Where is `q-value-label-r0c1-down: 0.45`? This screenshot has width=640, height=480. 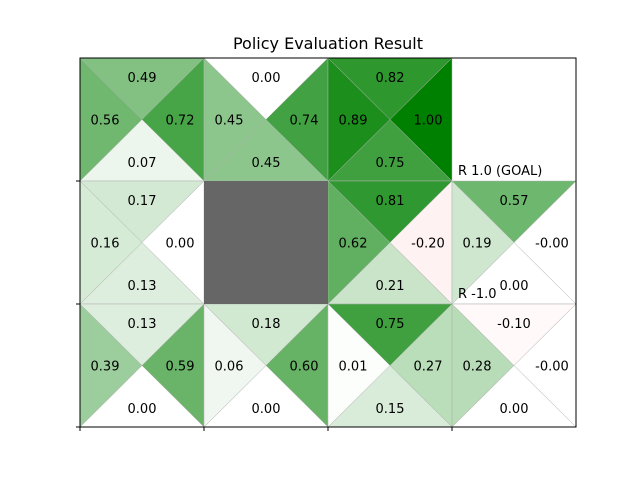
q-value-label-r0c1-down: 0.45 is located at coordinates (266, 163).